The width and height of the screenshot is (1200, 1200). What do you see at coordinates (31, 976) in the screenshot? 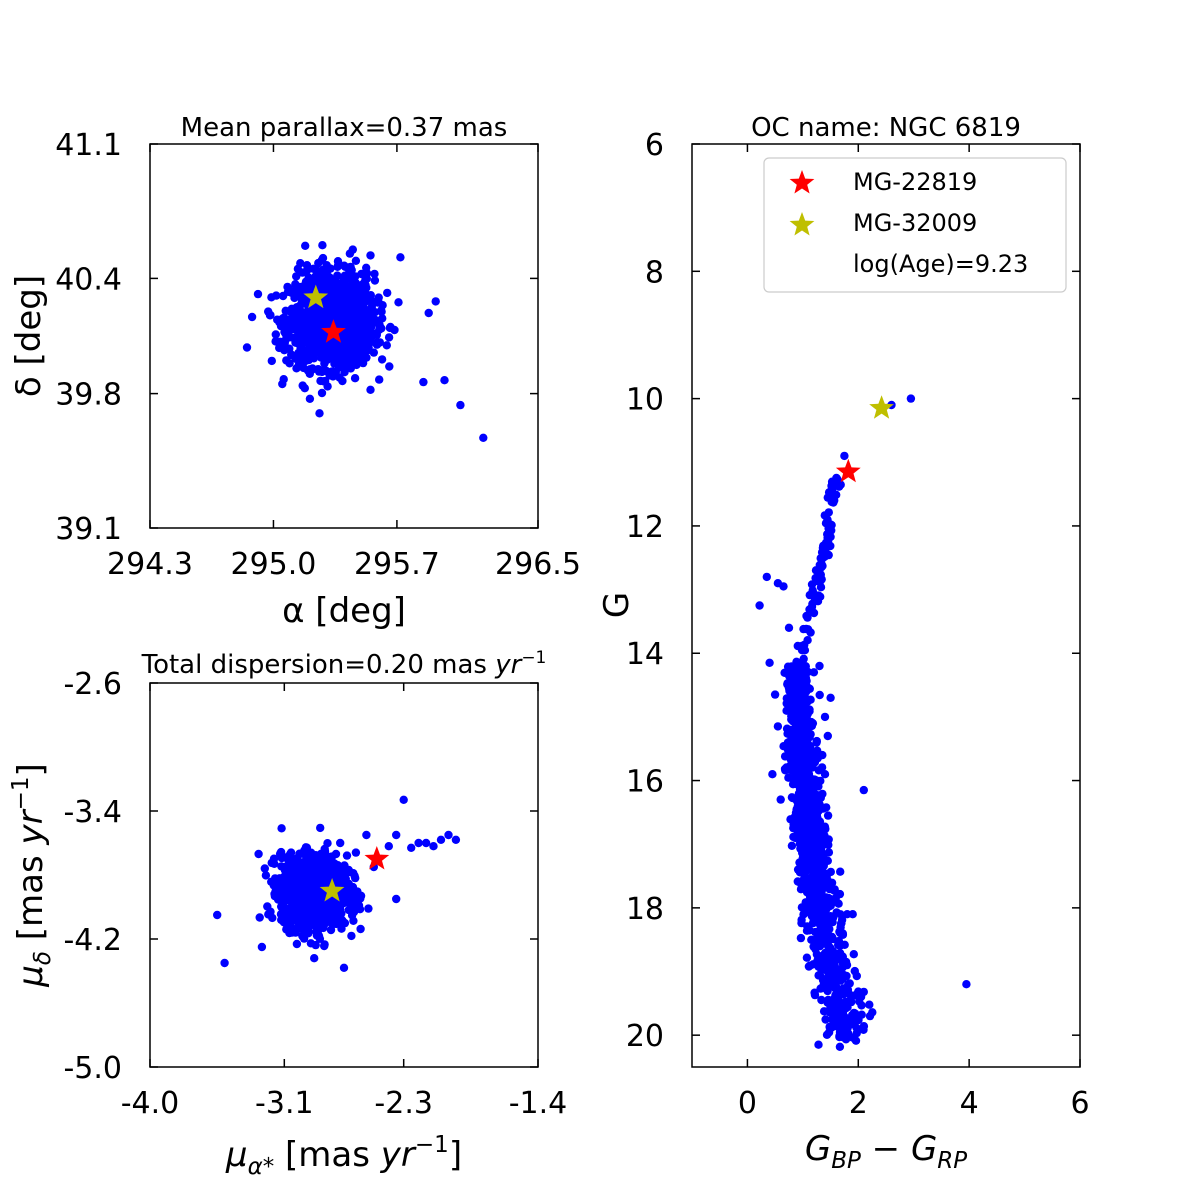
I see `pm-y-label-mu: μ` at bounding box center [31, 976].